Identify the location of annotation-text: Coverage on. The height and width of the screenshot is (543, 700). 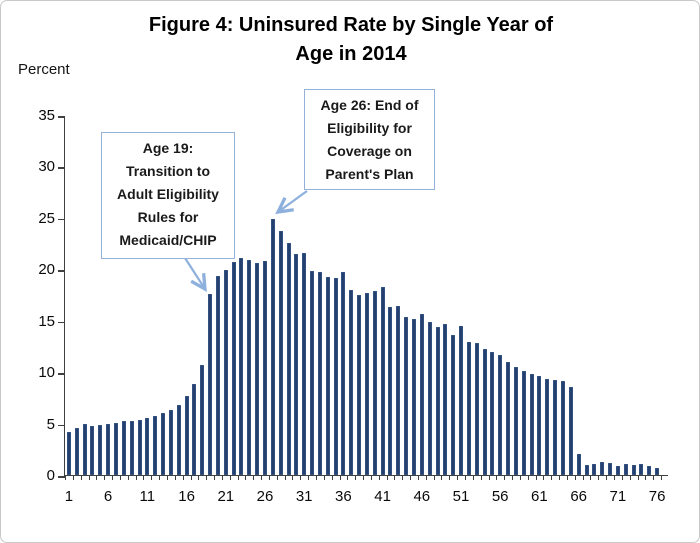
(369, 151).